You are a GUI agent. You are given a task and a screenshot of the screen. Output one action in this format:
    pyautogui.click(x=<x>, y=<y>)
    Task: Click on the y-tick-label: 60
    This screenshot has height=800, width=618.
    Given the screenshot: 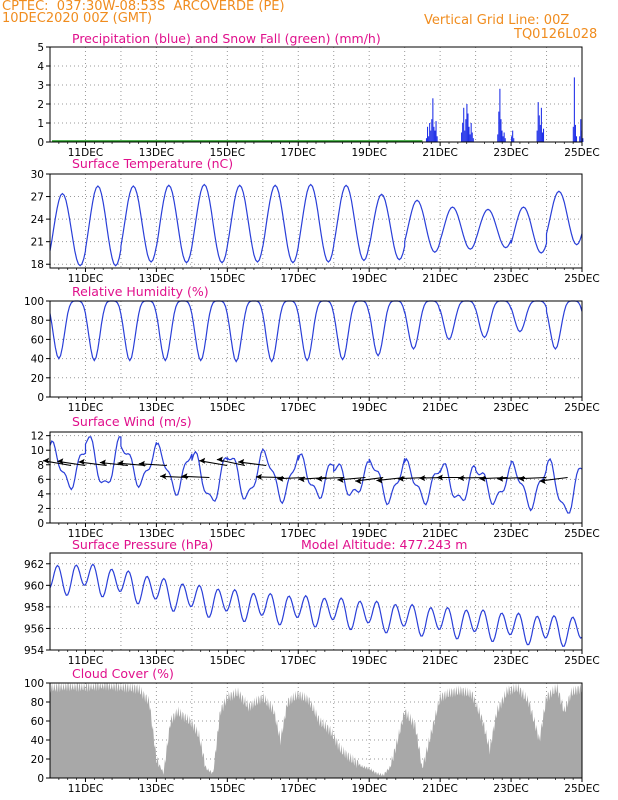 What is the action you would take?
    pyautogui.click(x=37, y=340)
    